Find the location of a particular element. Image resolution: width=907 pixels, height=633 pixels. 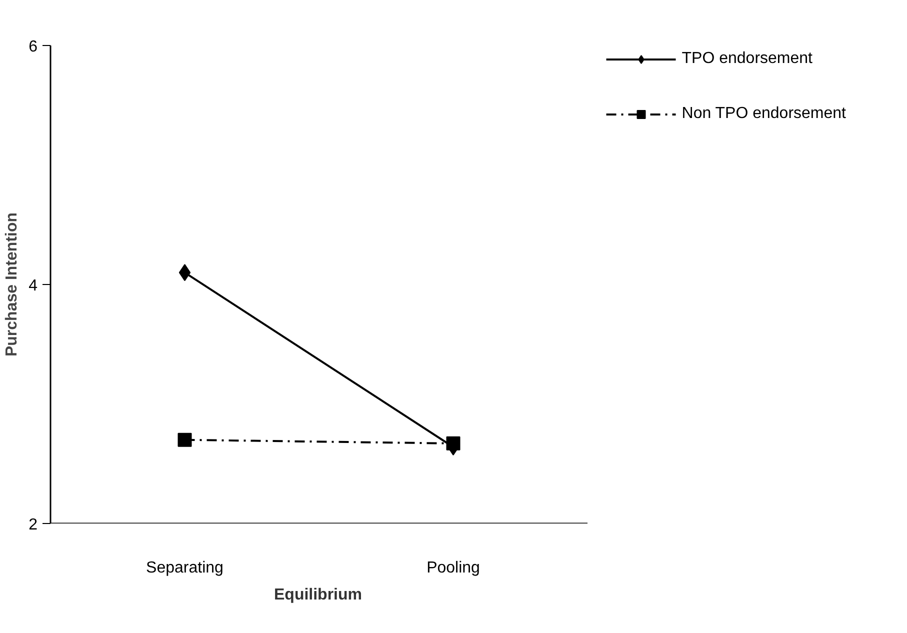

y-axis-title: Purchase Intention is located at coordinates (12, 284).